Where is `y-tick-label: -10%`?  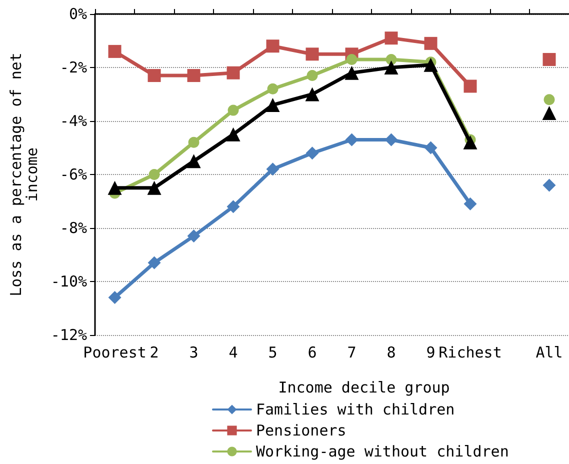 y-tick-label: -10% is located at coordinates (69, 281).